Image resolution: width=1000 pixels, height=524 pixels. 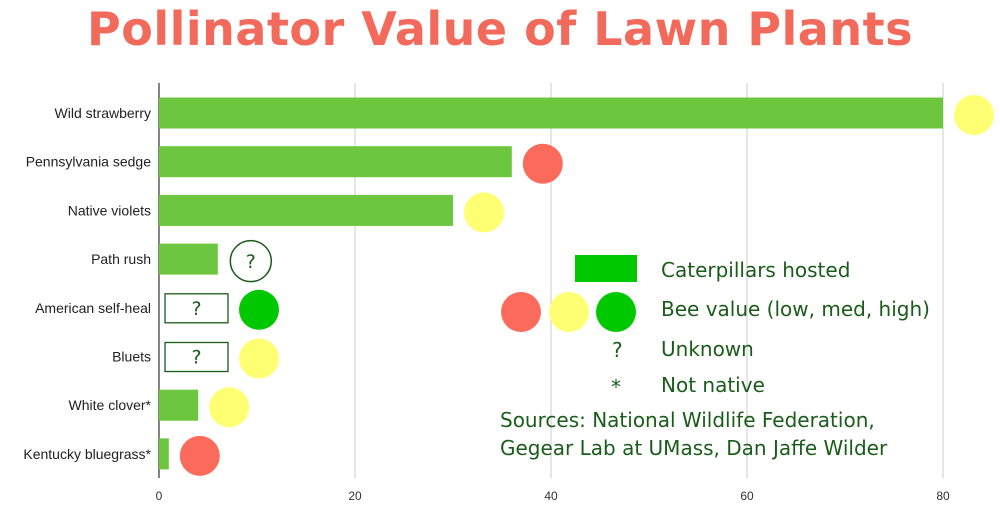 What do you see at coordinates (687, 420) in the screenshot?
I see `sources-line-1: Sources: National Wildlife Federation,` at bounding box center [687, 420].